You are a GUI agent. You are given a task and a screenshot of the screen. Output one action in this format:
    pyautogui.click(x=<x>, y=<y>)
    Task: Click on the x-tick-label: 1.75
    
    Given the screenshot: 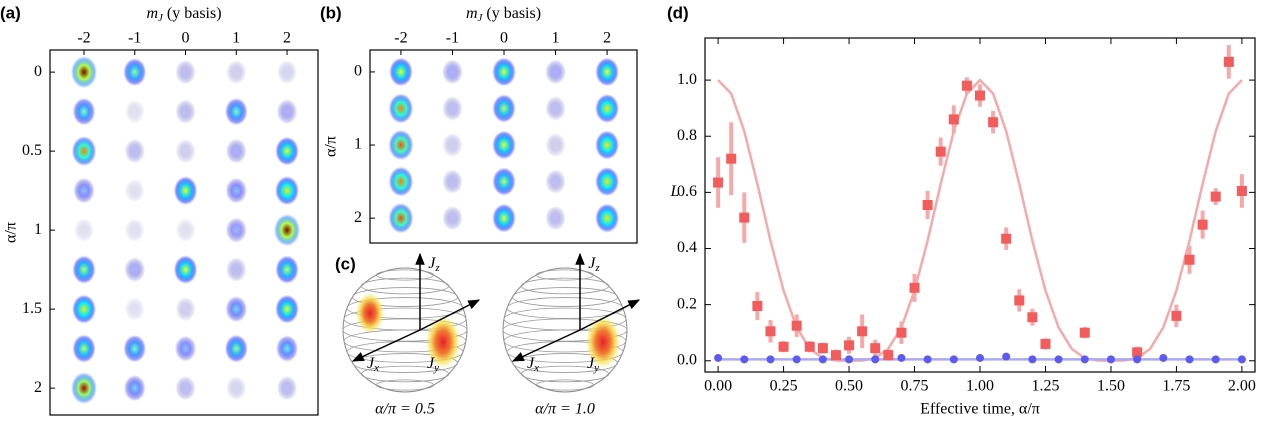 What is the action you would take?
    pyautogui.click(x=1176, y=386)
    